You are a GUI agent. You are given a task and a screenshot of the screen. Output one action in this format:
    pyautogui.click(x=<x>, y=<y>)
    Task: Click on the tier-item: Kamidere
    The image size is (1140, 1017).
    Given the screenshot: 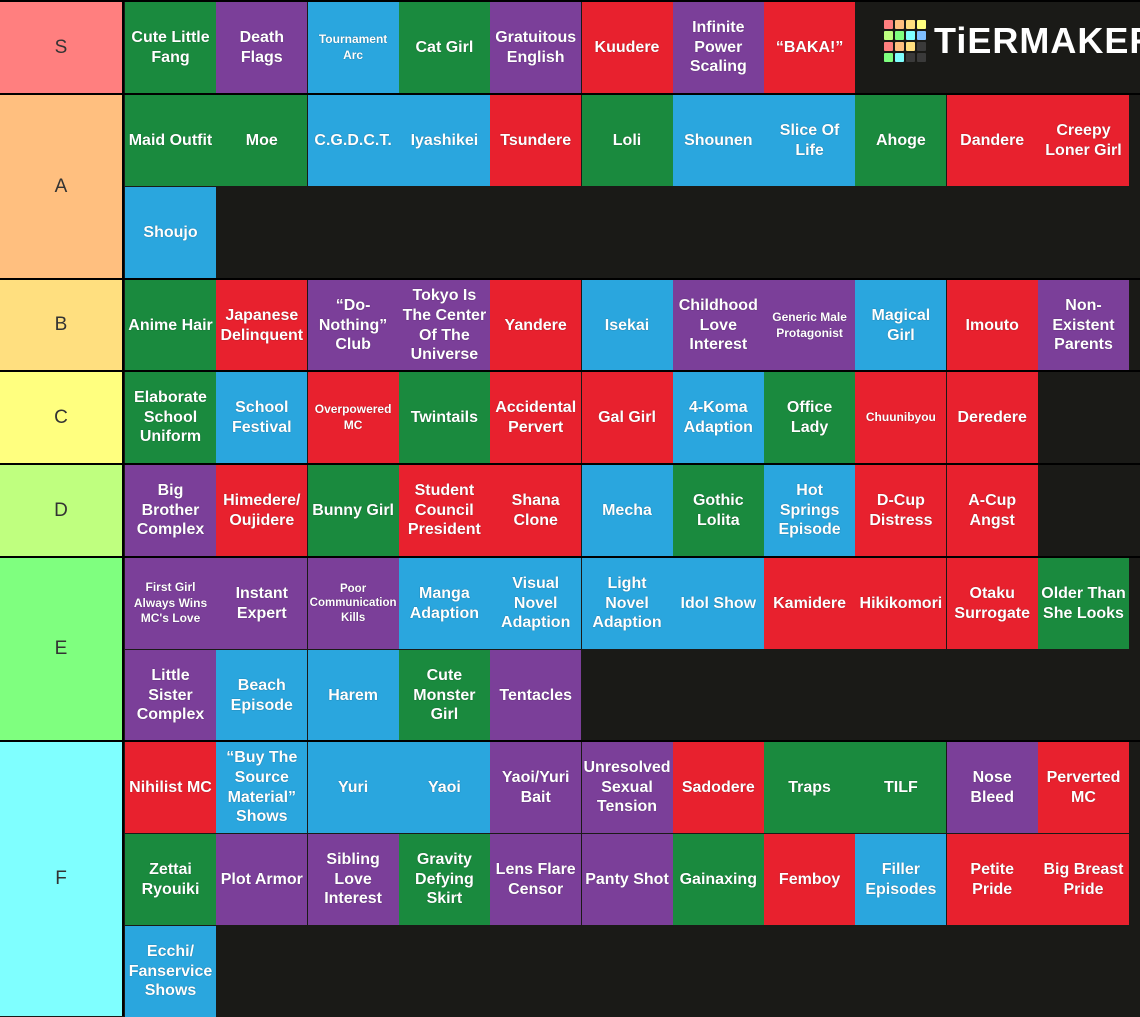 What is the action you would take?
    pyautogui.click(x=810, y=603)
    